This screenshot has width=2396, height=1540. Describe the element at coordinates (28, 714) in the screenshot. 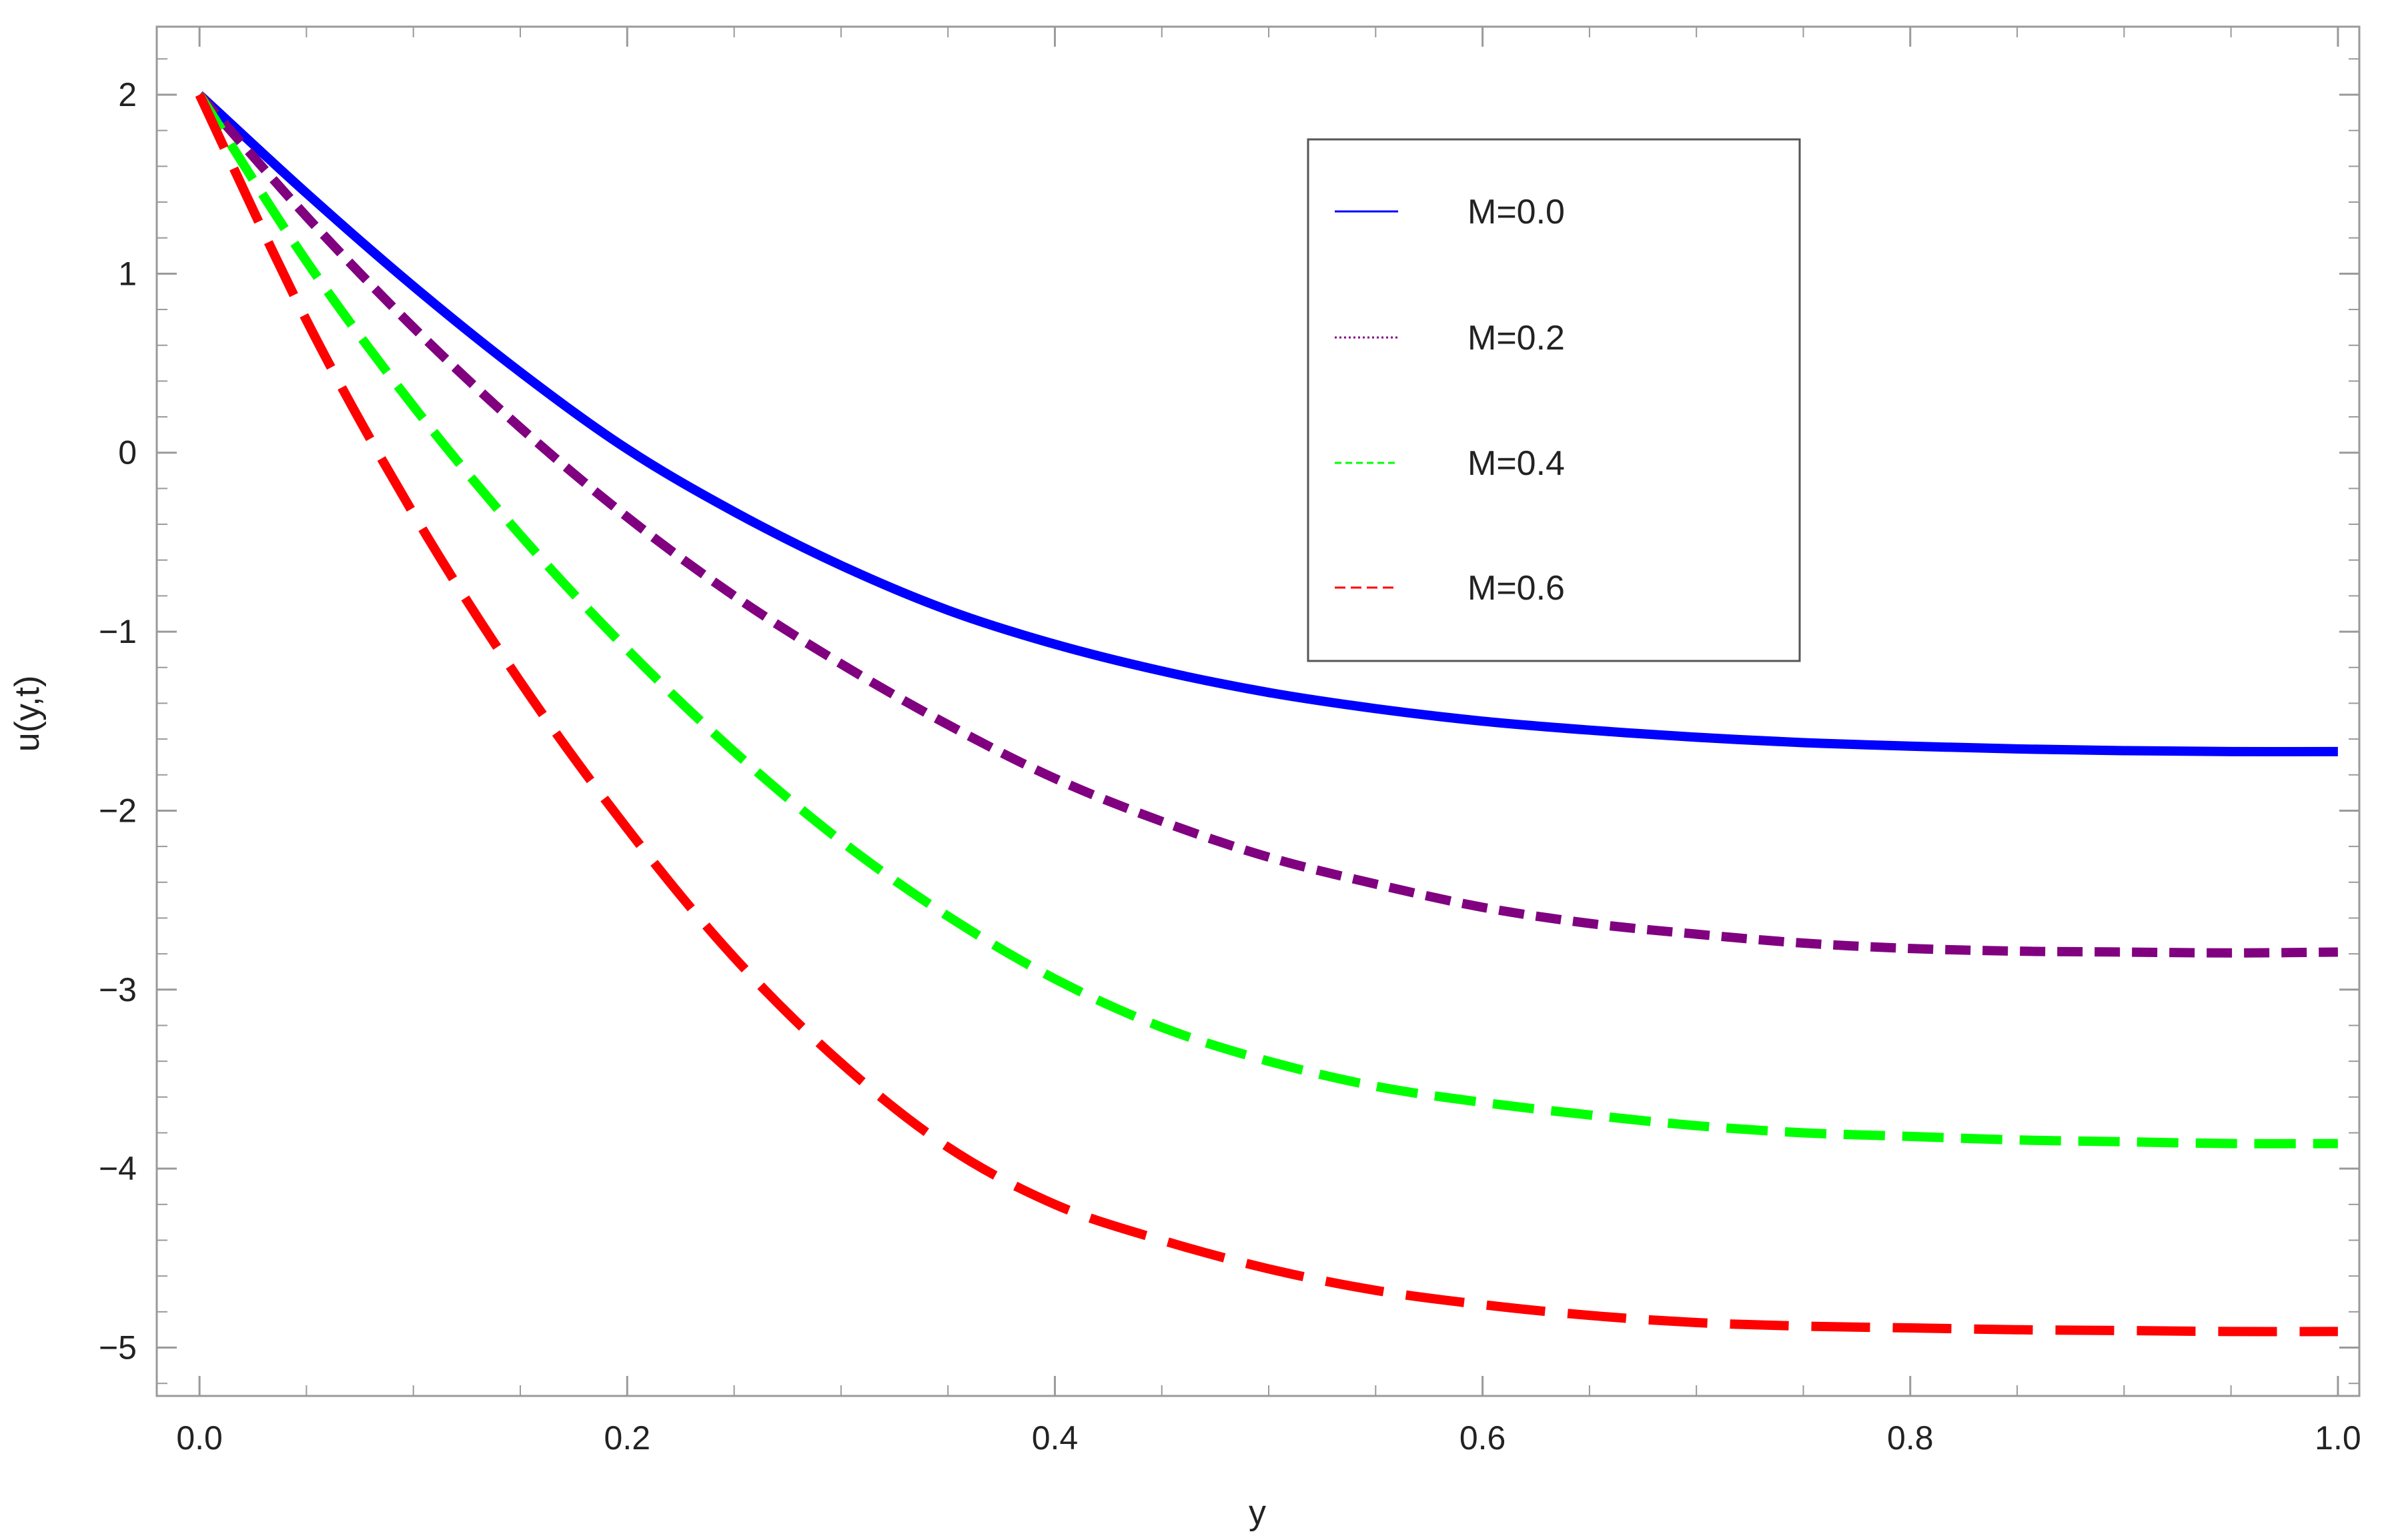

I see `y-axis-label: u(y,t)` at that location.